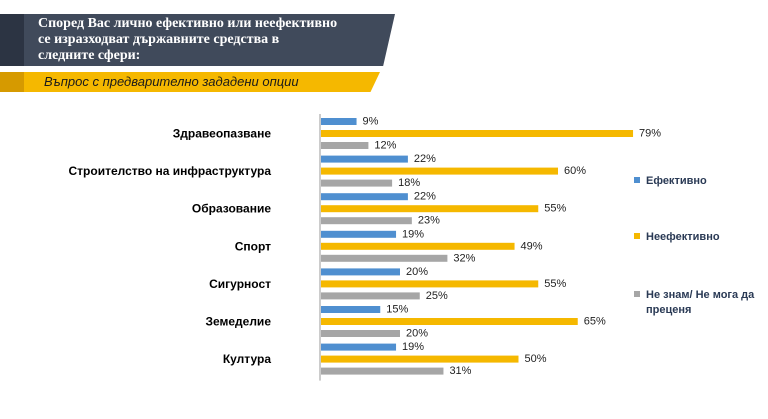 Image resolution: width=768 pixels, height=419 pixels. Describe the element at coordinates (464, 258) in the screenshot. I see `data-label: 32%` at that location.